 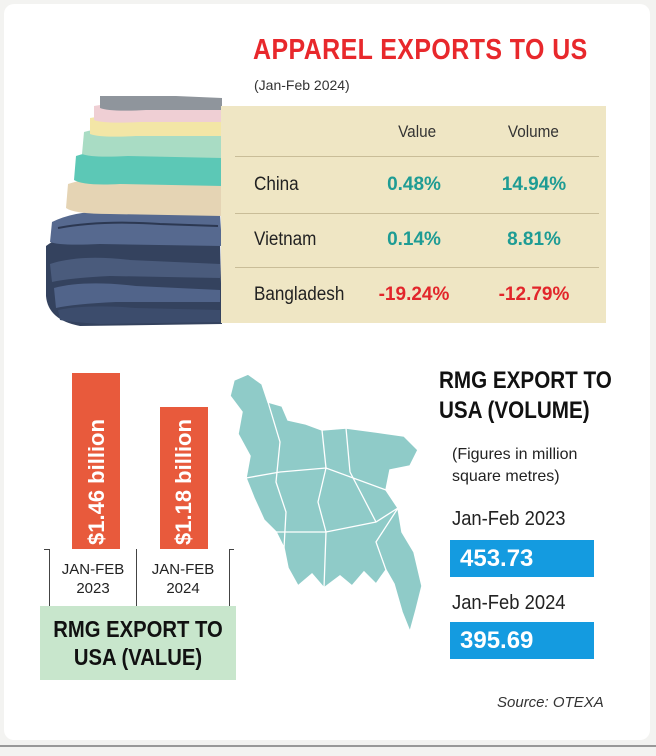 I want to click on volume-period-2024: Jan-Feb 2024, so click(x=509, y=603).